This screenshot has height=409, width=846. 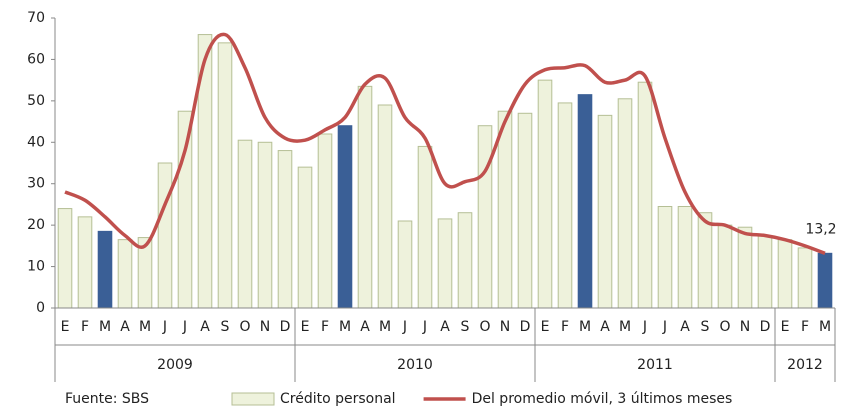 I want to click on legend-label: Del promedio móvil, 3 últimos meses, so click(x=602, y=399).